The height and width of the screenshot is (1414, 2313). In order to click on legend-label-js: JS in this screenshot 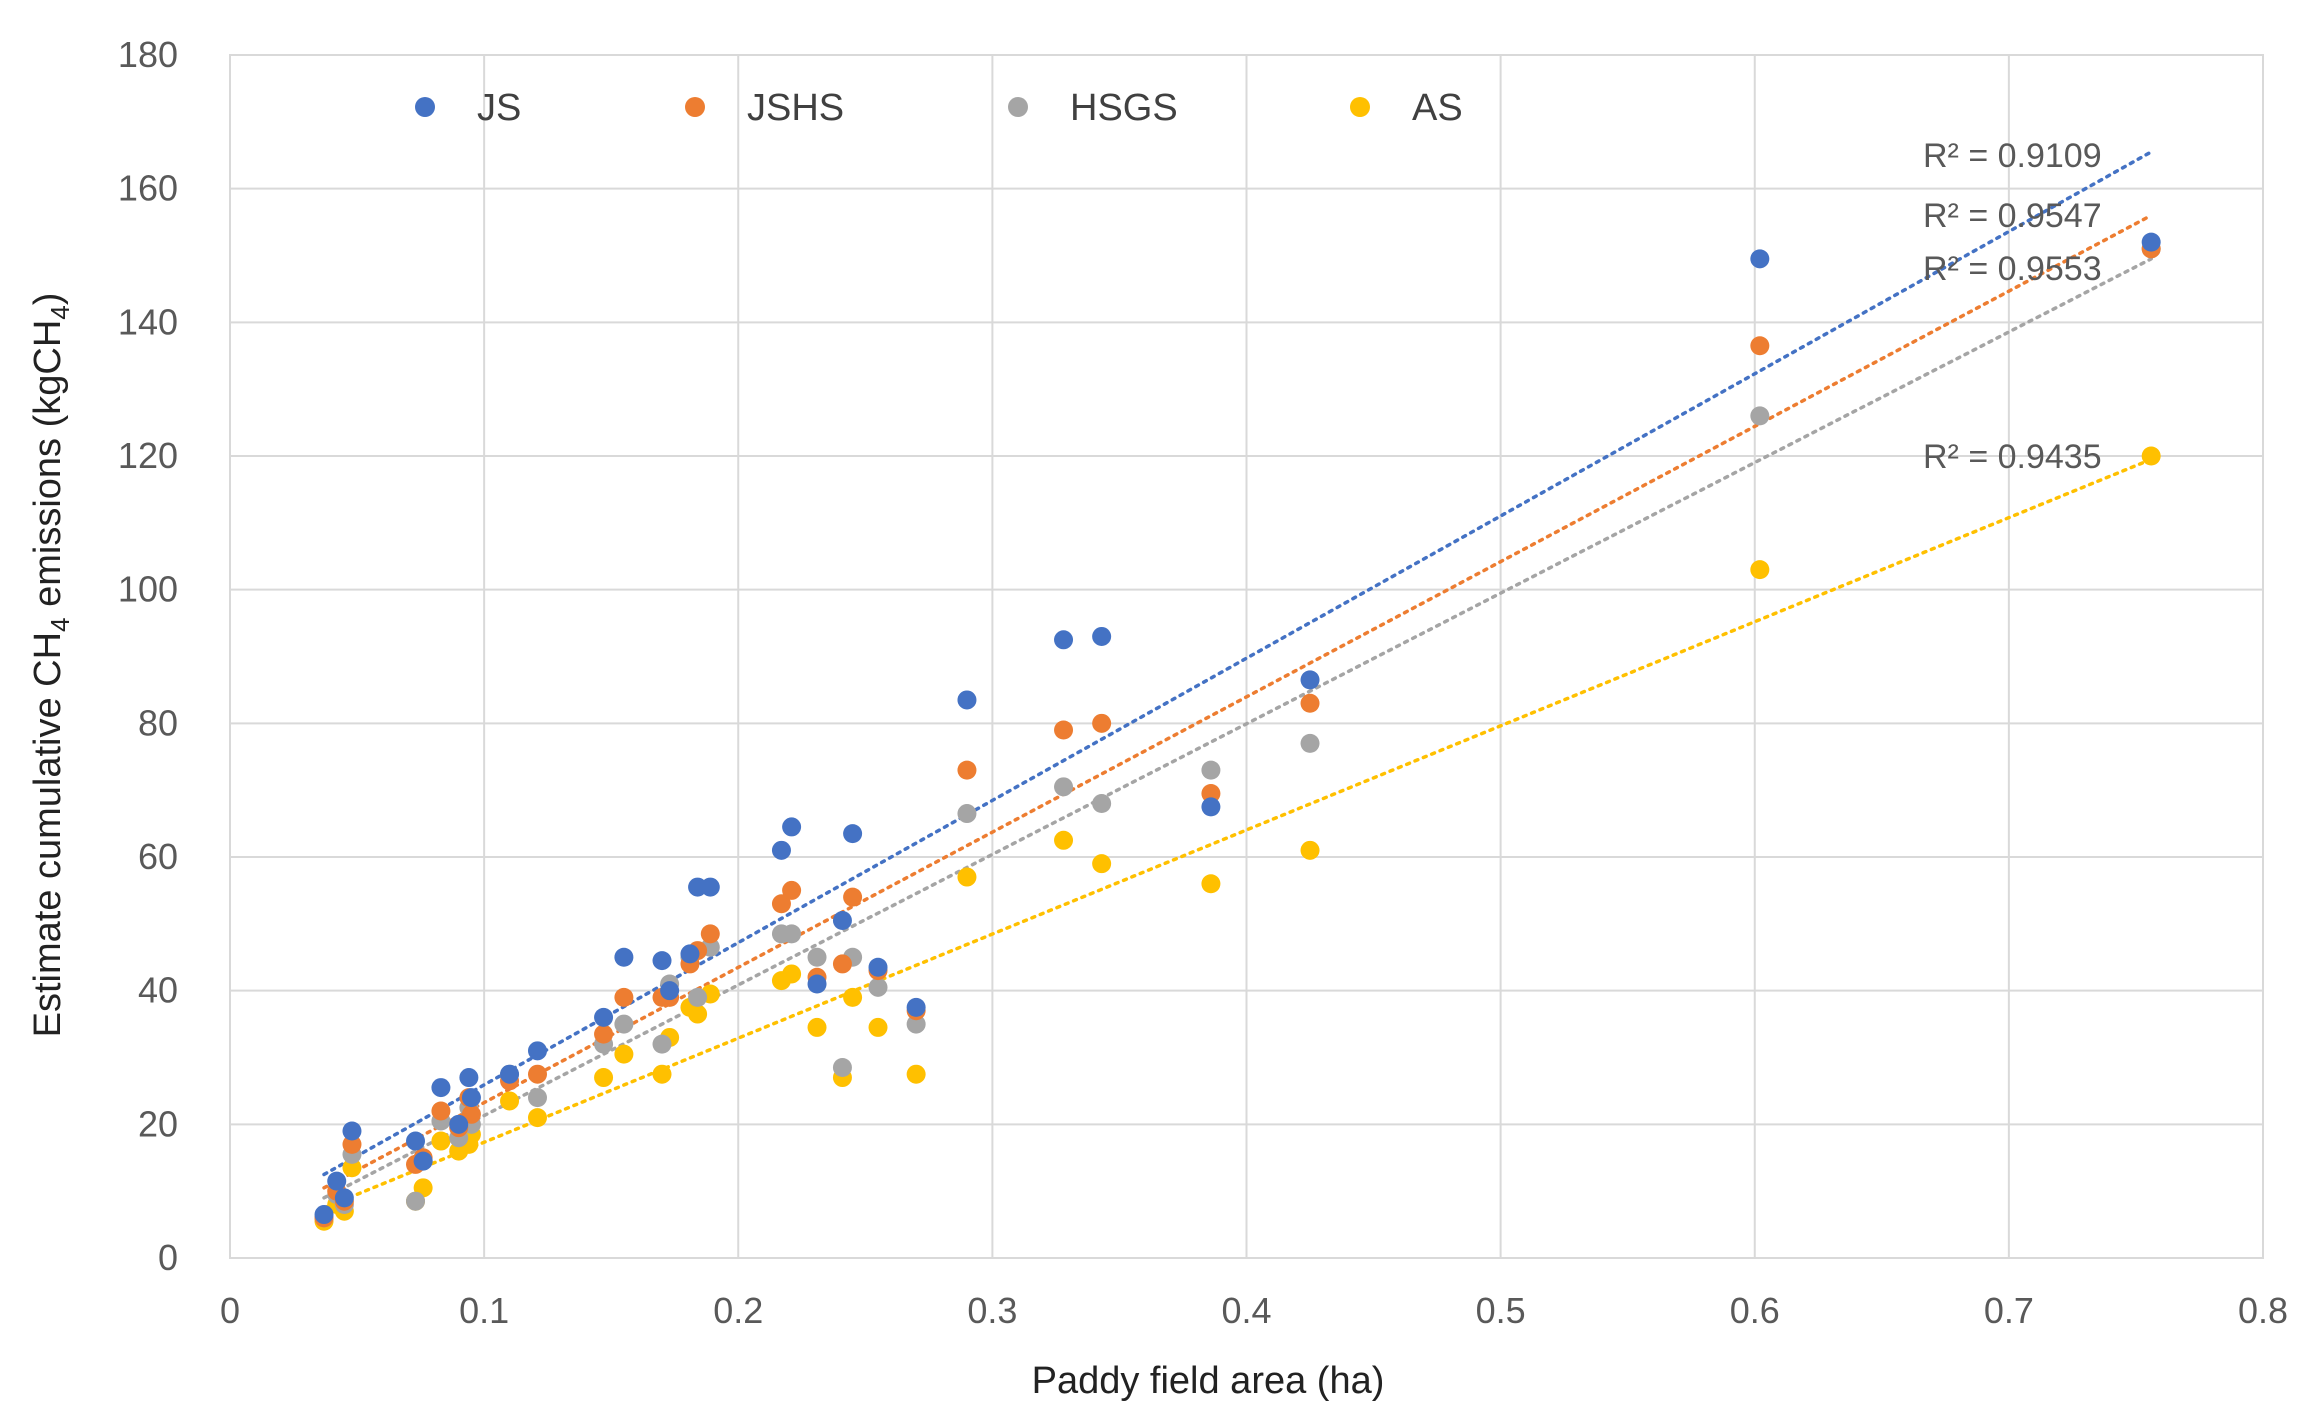, I will do `click(499, 108)`.